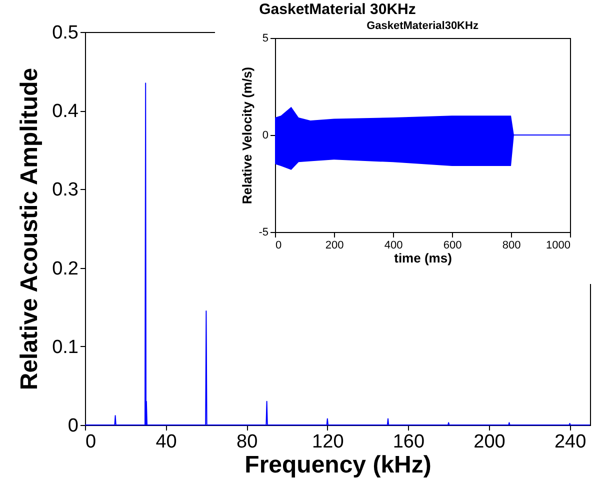 This screenshot has width=598, height=488. I want to click on y-axis-title: Relative Acoustic Amplitude, so click(30, 229).